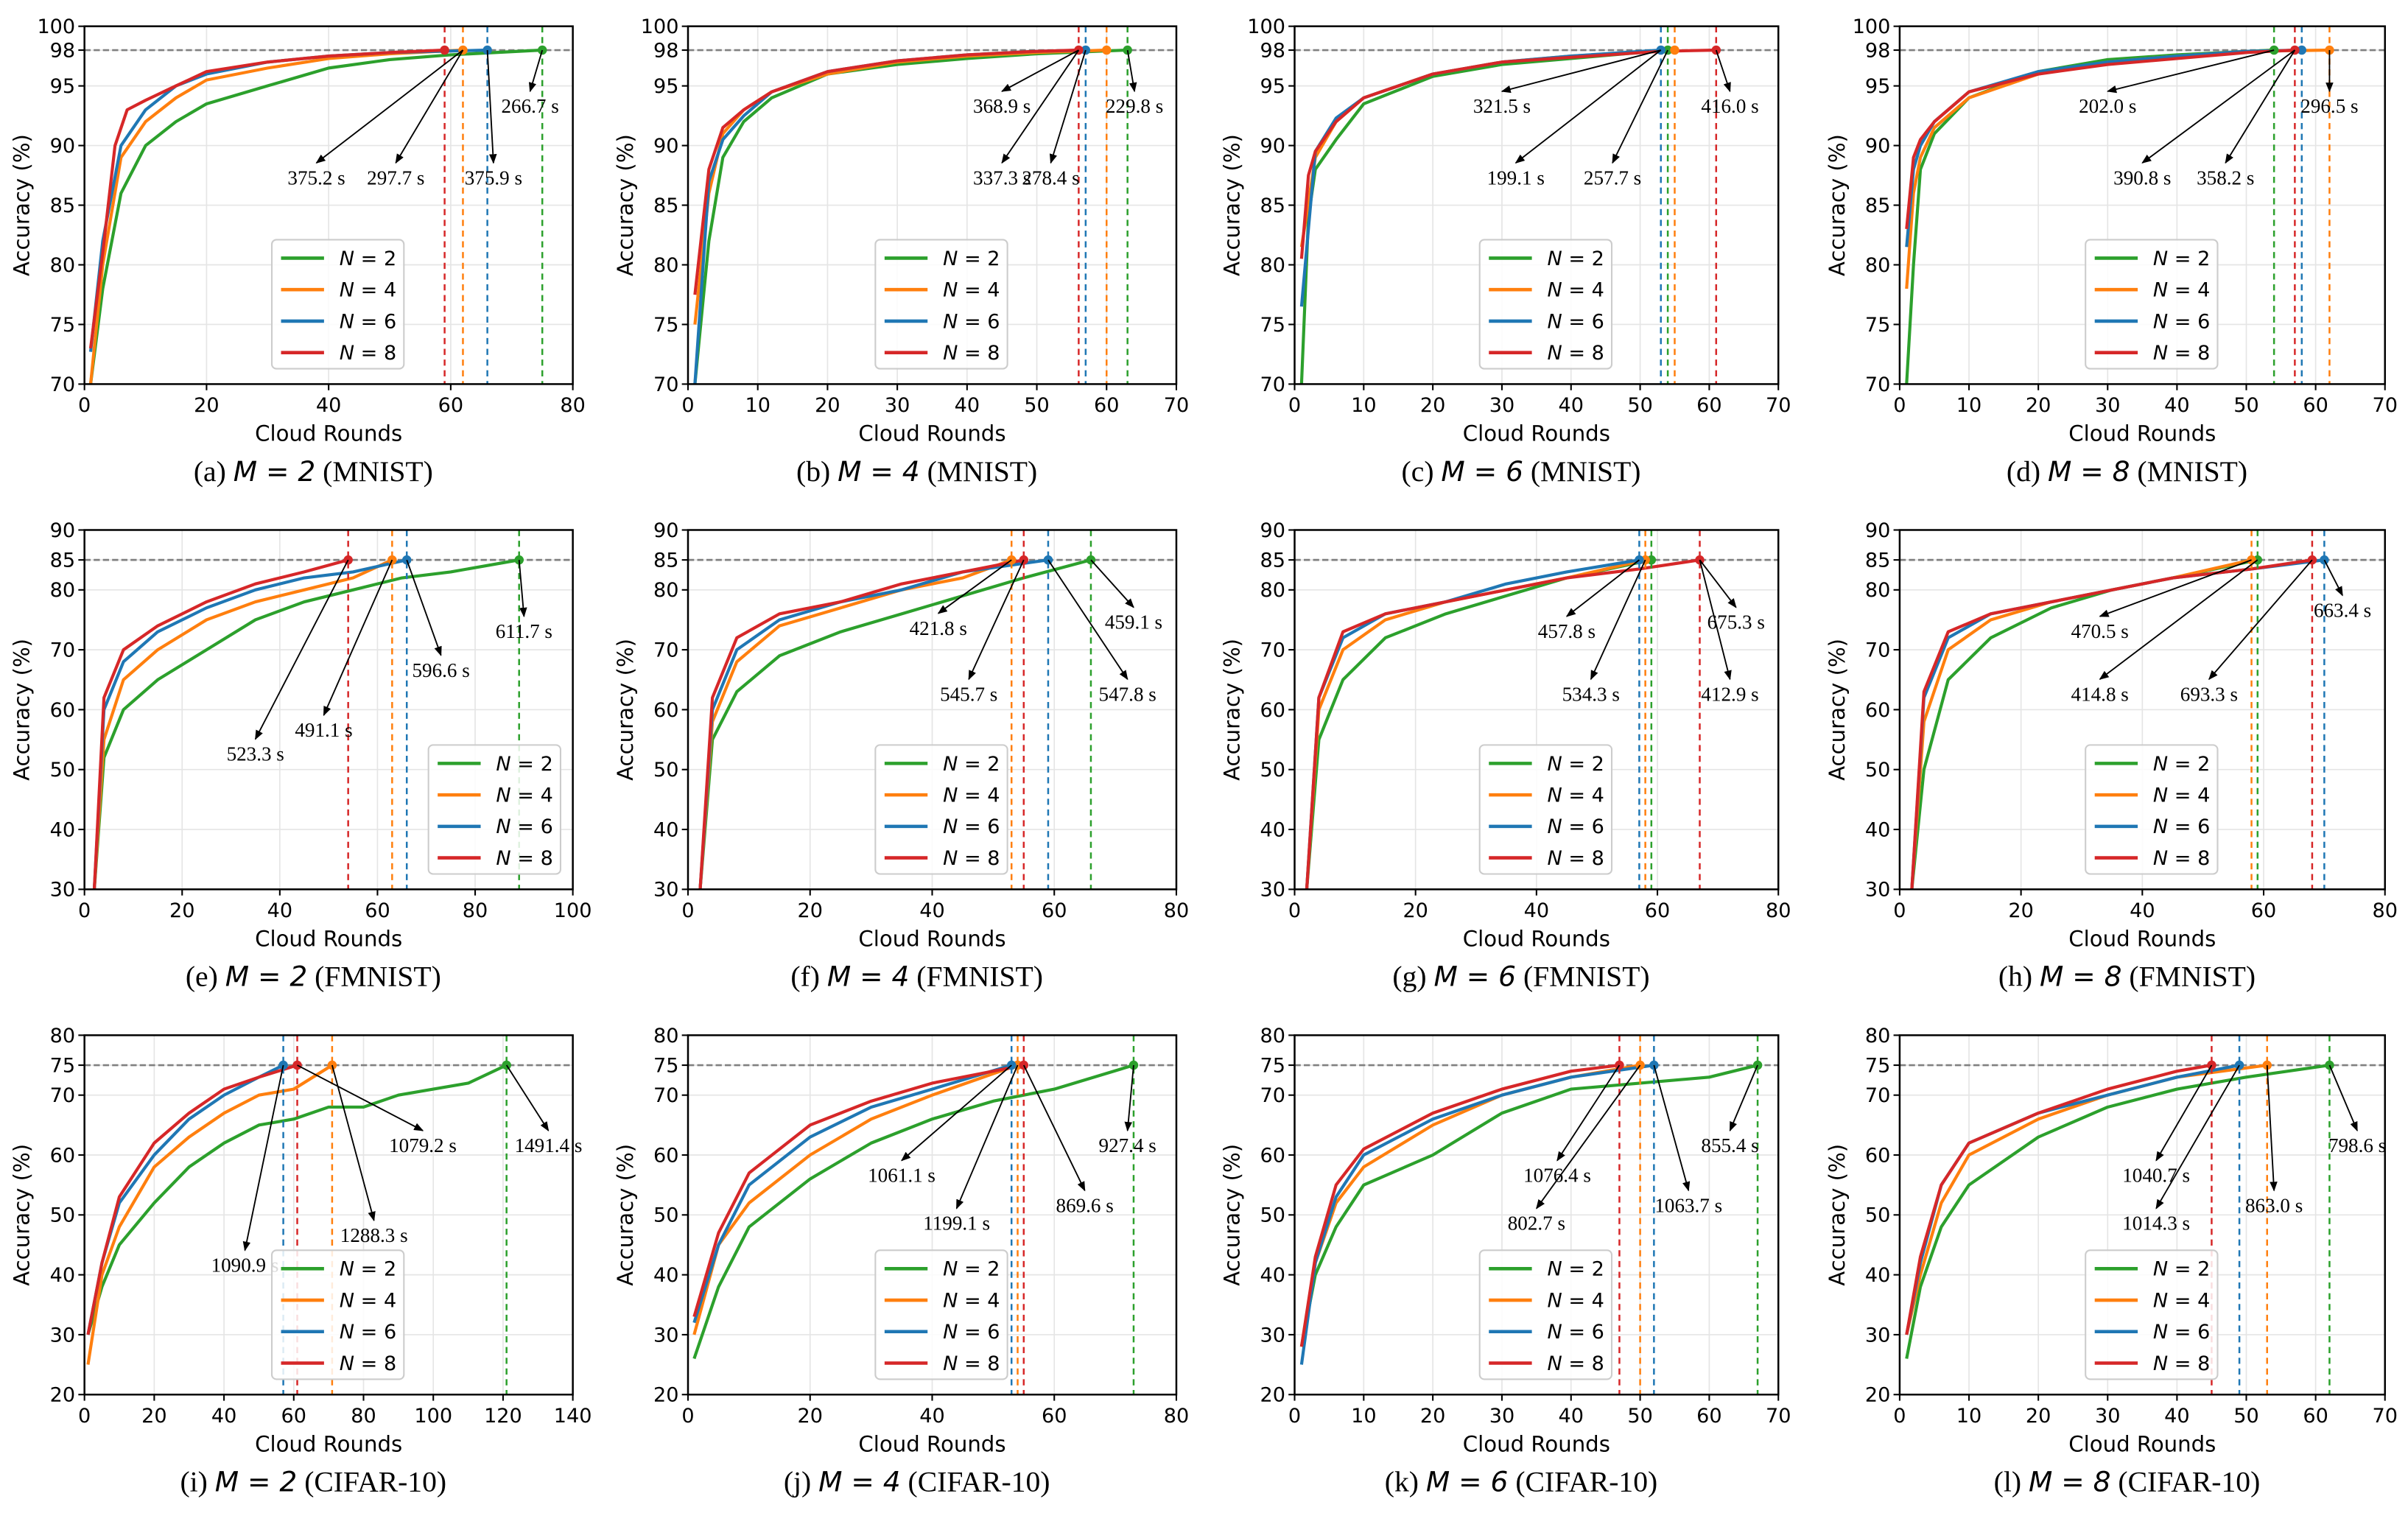 The image size is (2408, 1513). What do you see at coordinates (665, 86) in the screenshot?
I see `y-tick-label: 95` at bounding box center [665, 86].